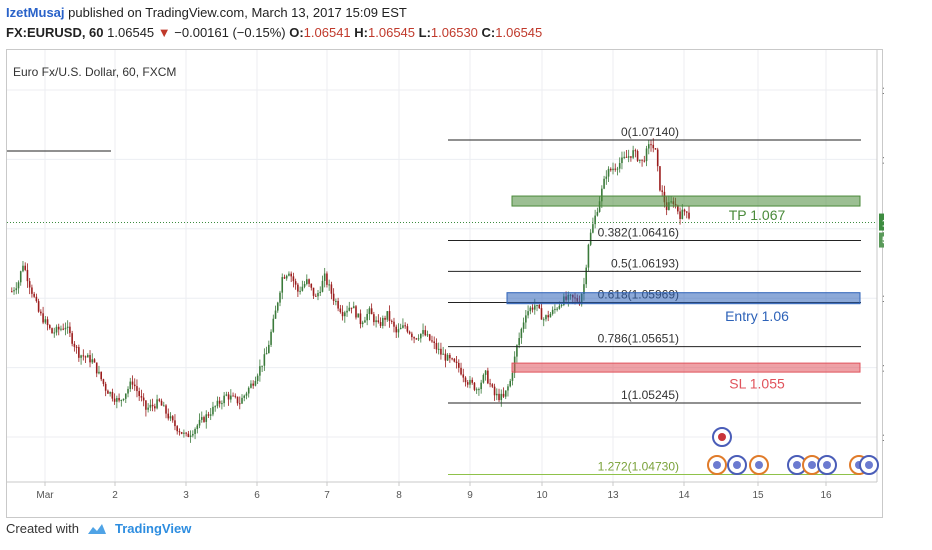 This screenshot has height=550, width=932. Describe the element at coordinates (683, 298) in the screenshot. I see `zone-box` at that location.